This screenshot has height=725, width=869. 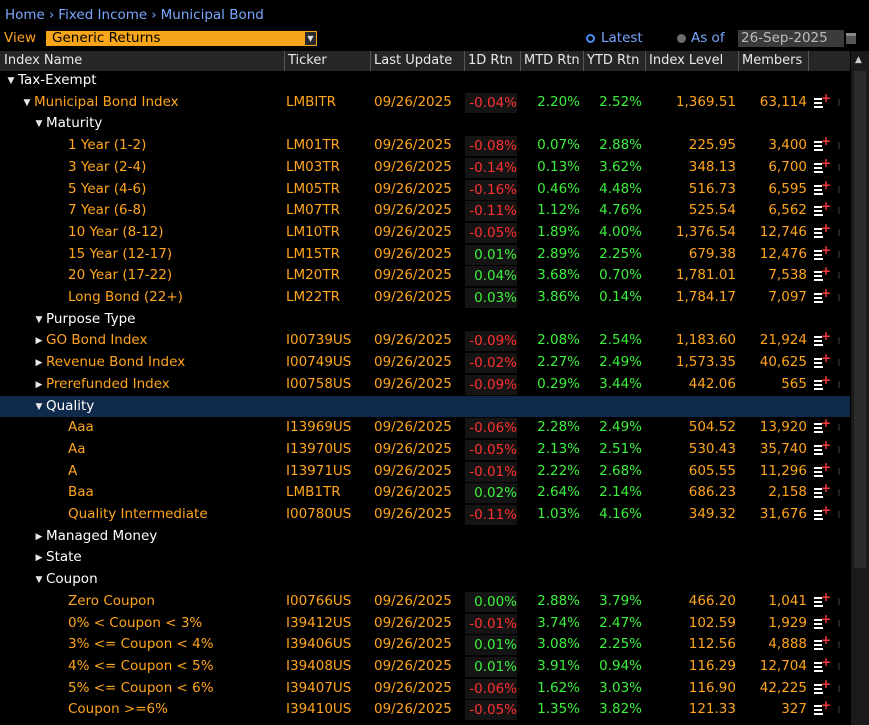 I want to click on index-name-cell: Aa, so click(x=77, y=450).